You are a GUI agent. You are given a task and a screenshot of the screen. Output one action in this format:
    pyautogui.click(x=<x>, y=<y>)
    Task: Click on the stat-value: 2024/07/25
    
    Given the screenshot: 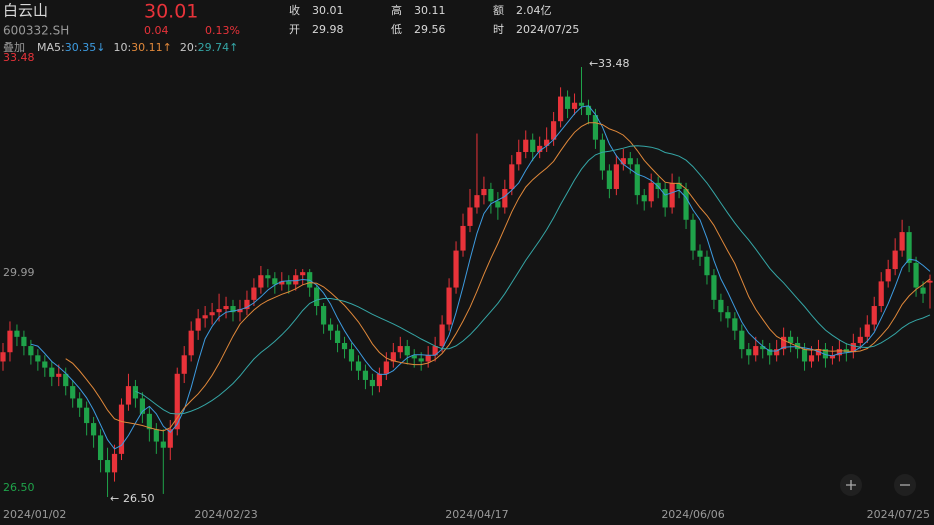 What is the action you would take?
    pyautogui.click(x=547, y=29)
    